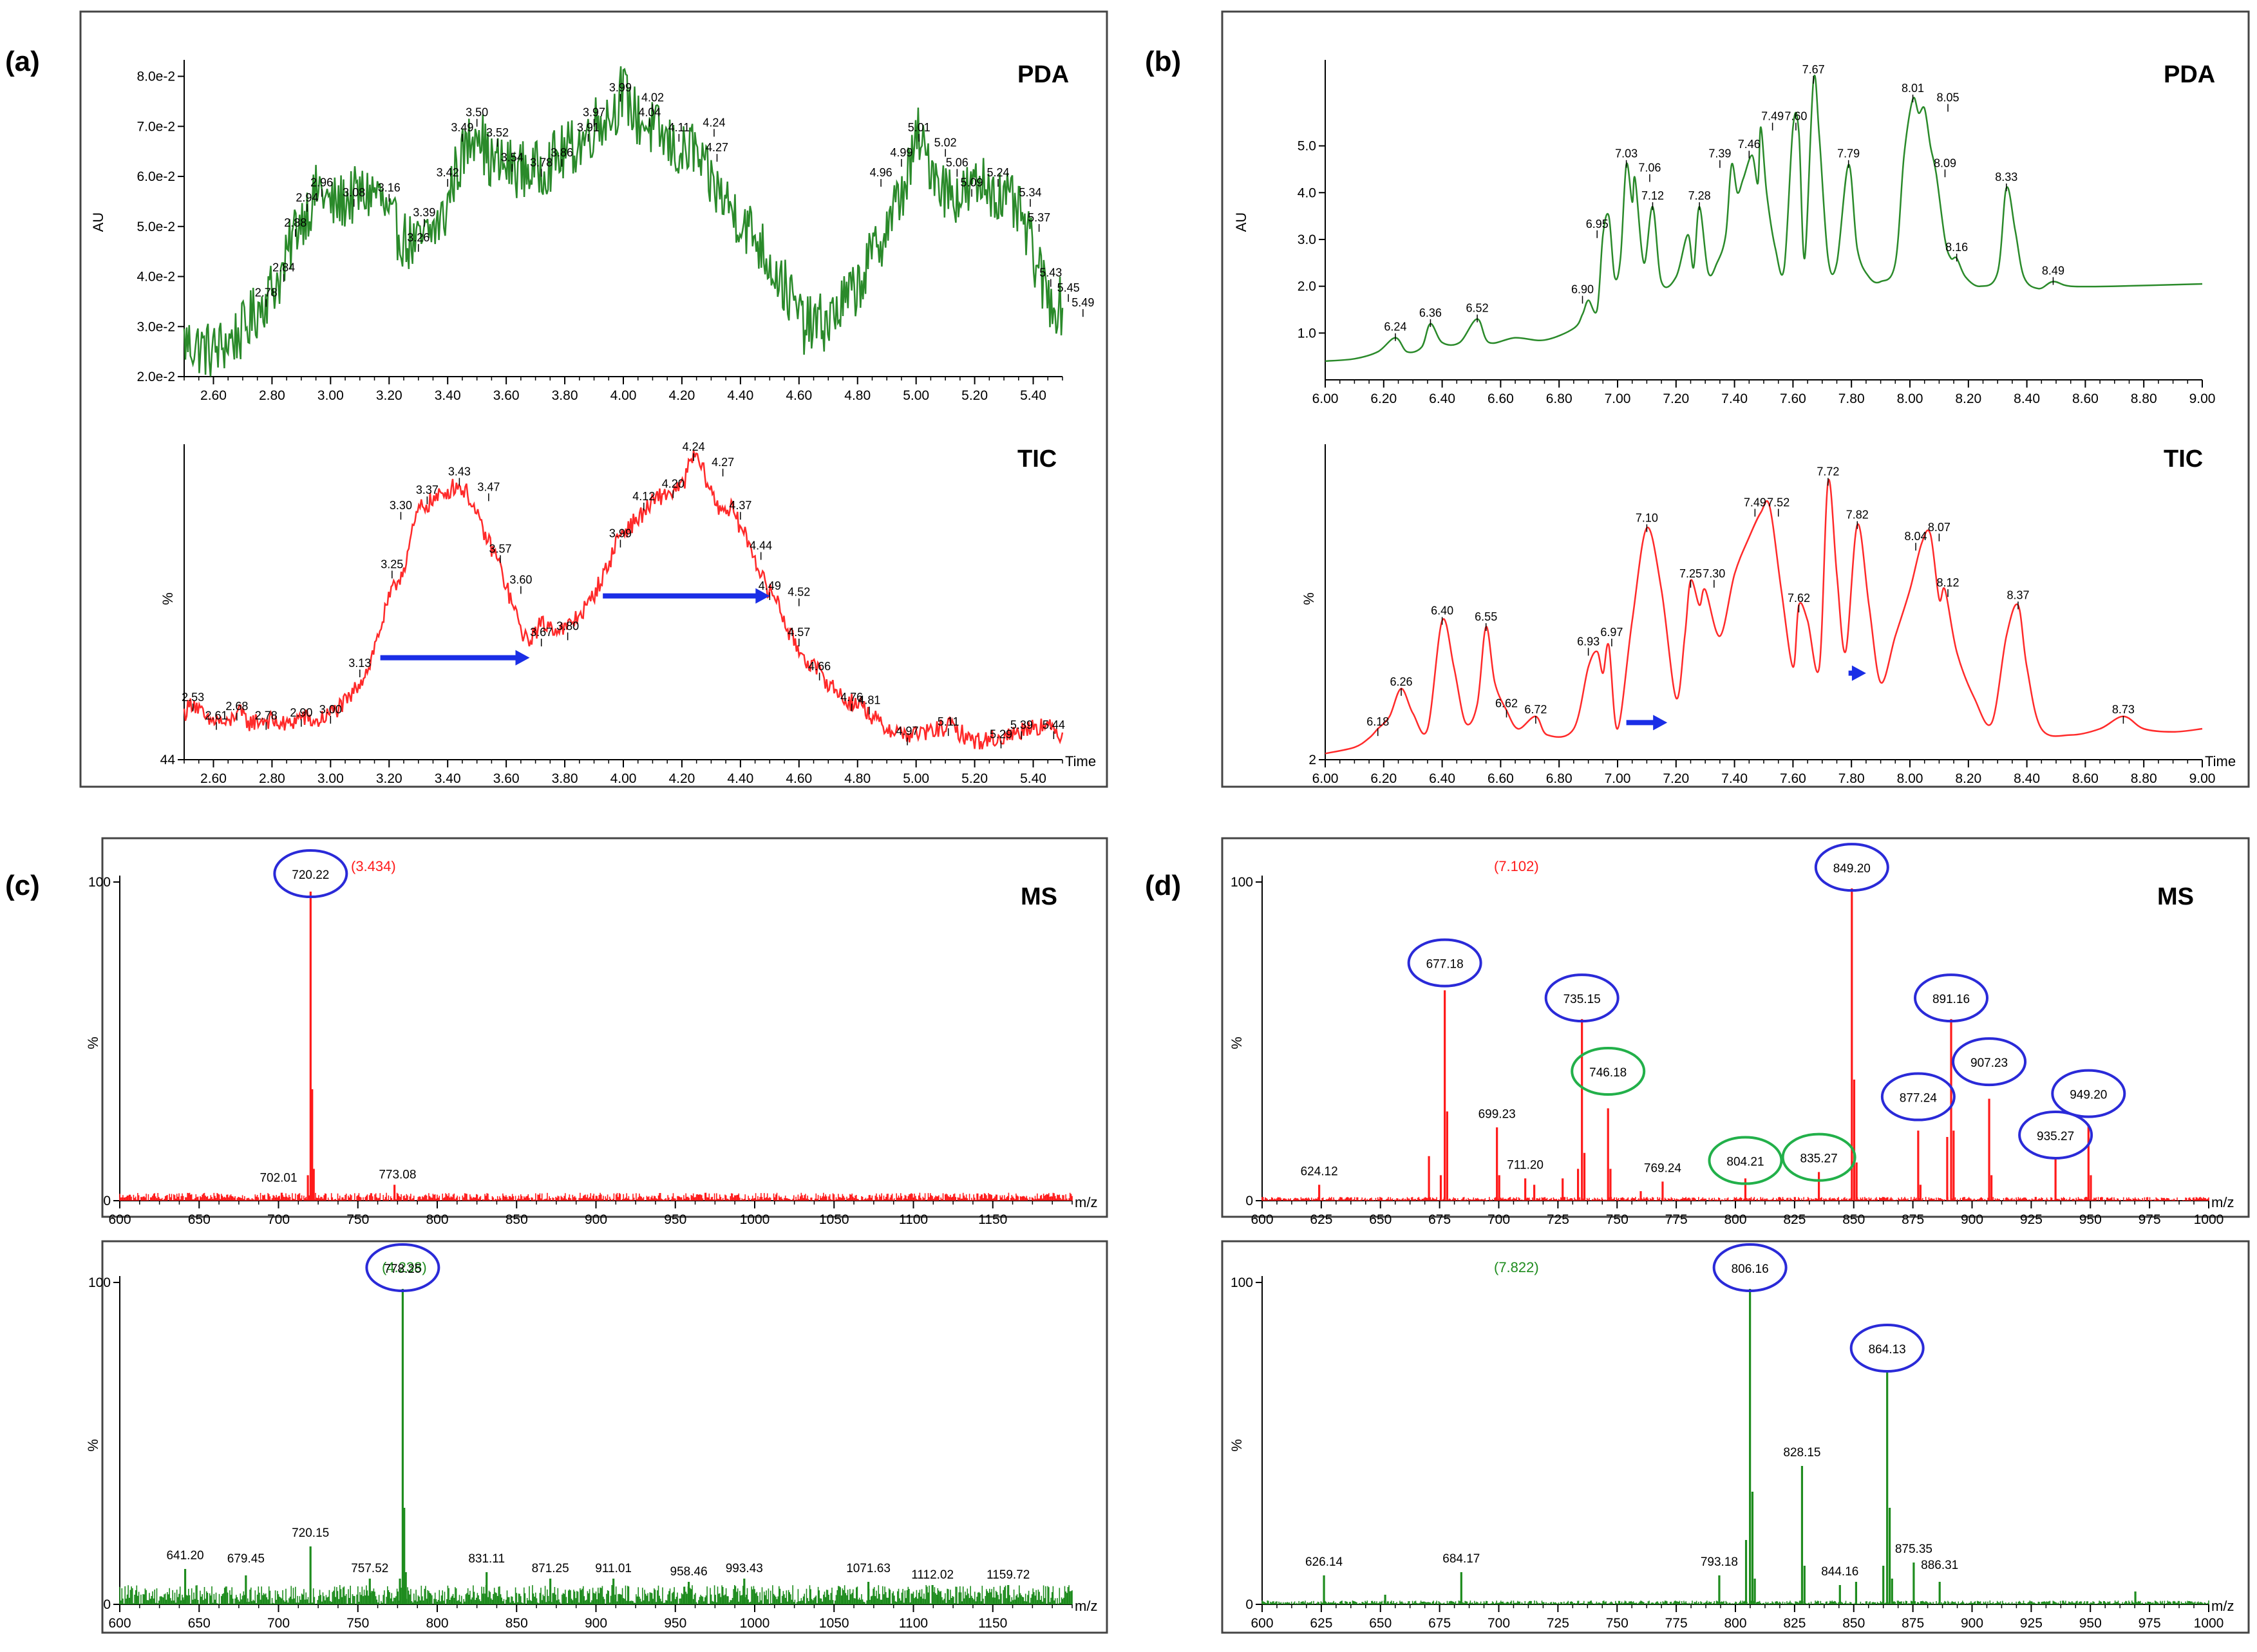 This screenshot has height=1652, width=2257. What do you see at coordinates (551, 1568) in the screenshot?
I see `c_ms2-peak-label: 871.25` at bounding box center [551, 1568].